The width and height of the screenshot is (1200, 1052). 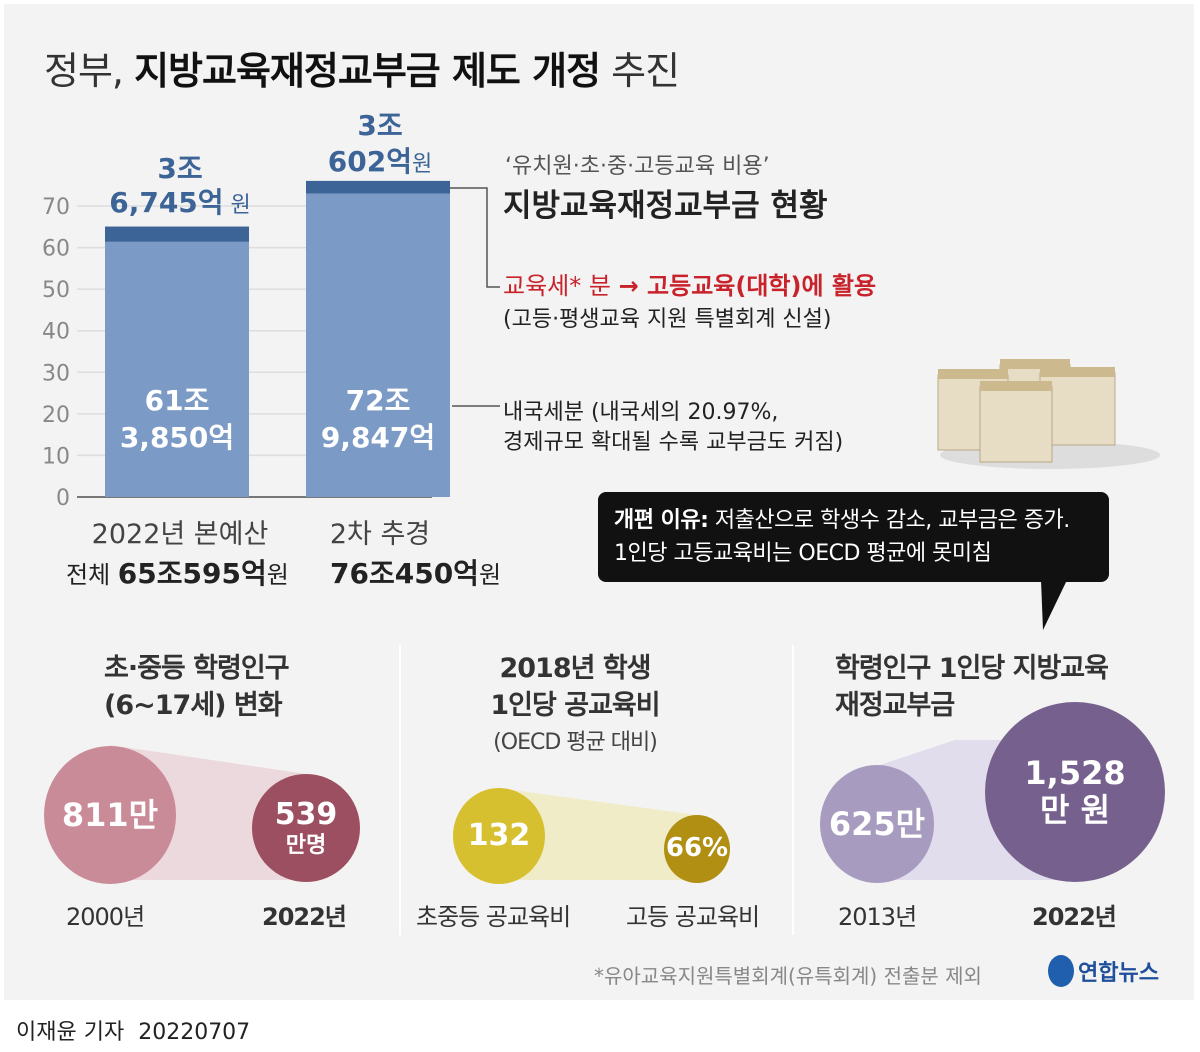 I want to click on total-1-prefix: 전체, so click(x=92, y=575).